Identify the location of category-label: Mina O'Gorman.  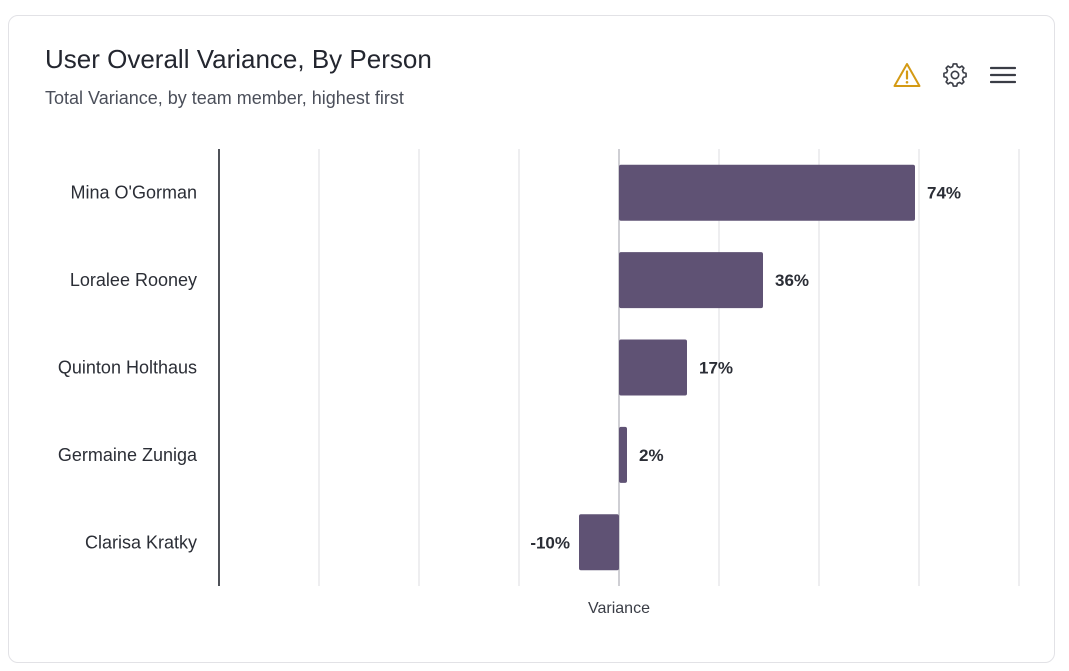
(134, 193).